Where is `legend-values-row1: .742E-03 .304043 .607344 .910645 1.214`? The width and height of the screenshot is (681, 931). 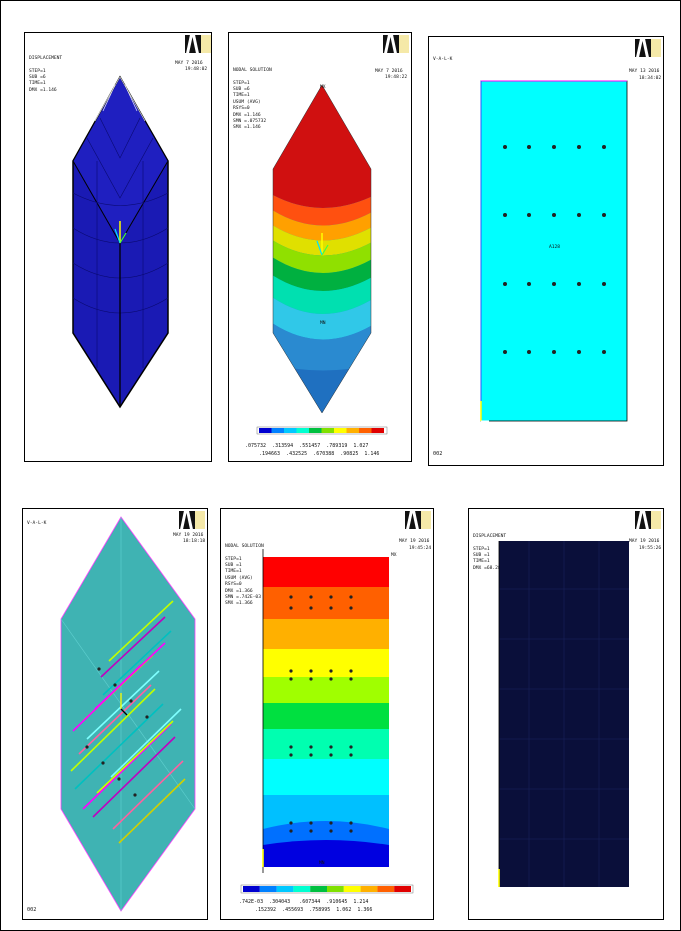 legend-values-row1: .742E-03 .304043 .607344 .910645 1.214 is located at coordinates (304, 902).